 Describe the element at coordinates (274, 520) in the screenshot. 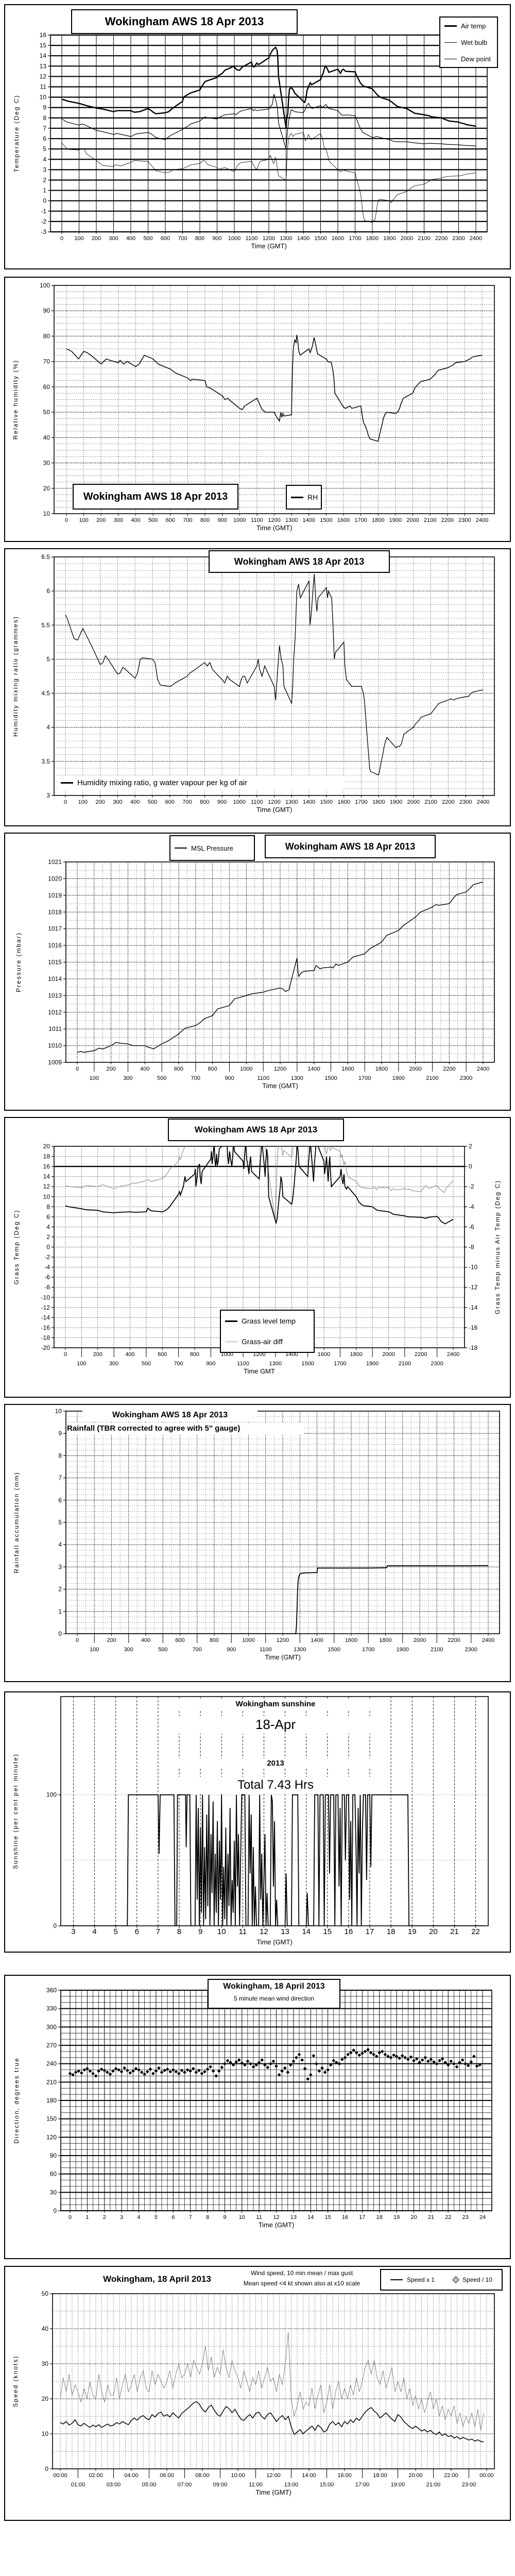

I see `x-tick-label: 1200` at that location.